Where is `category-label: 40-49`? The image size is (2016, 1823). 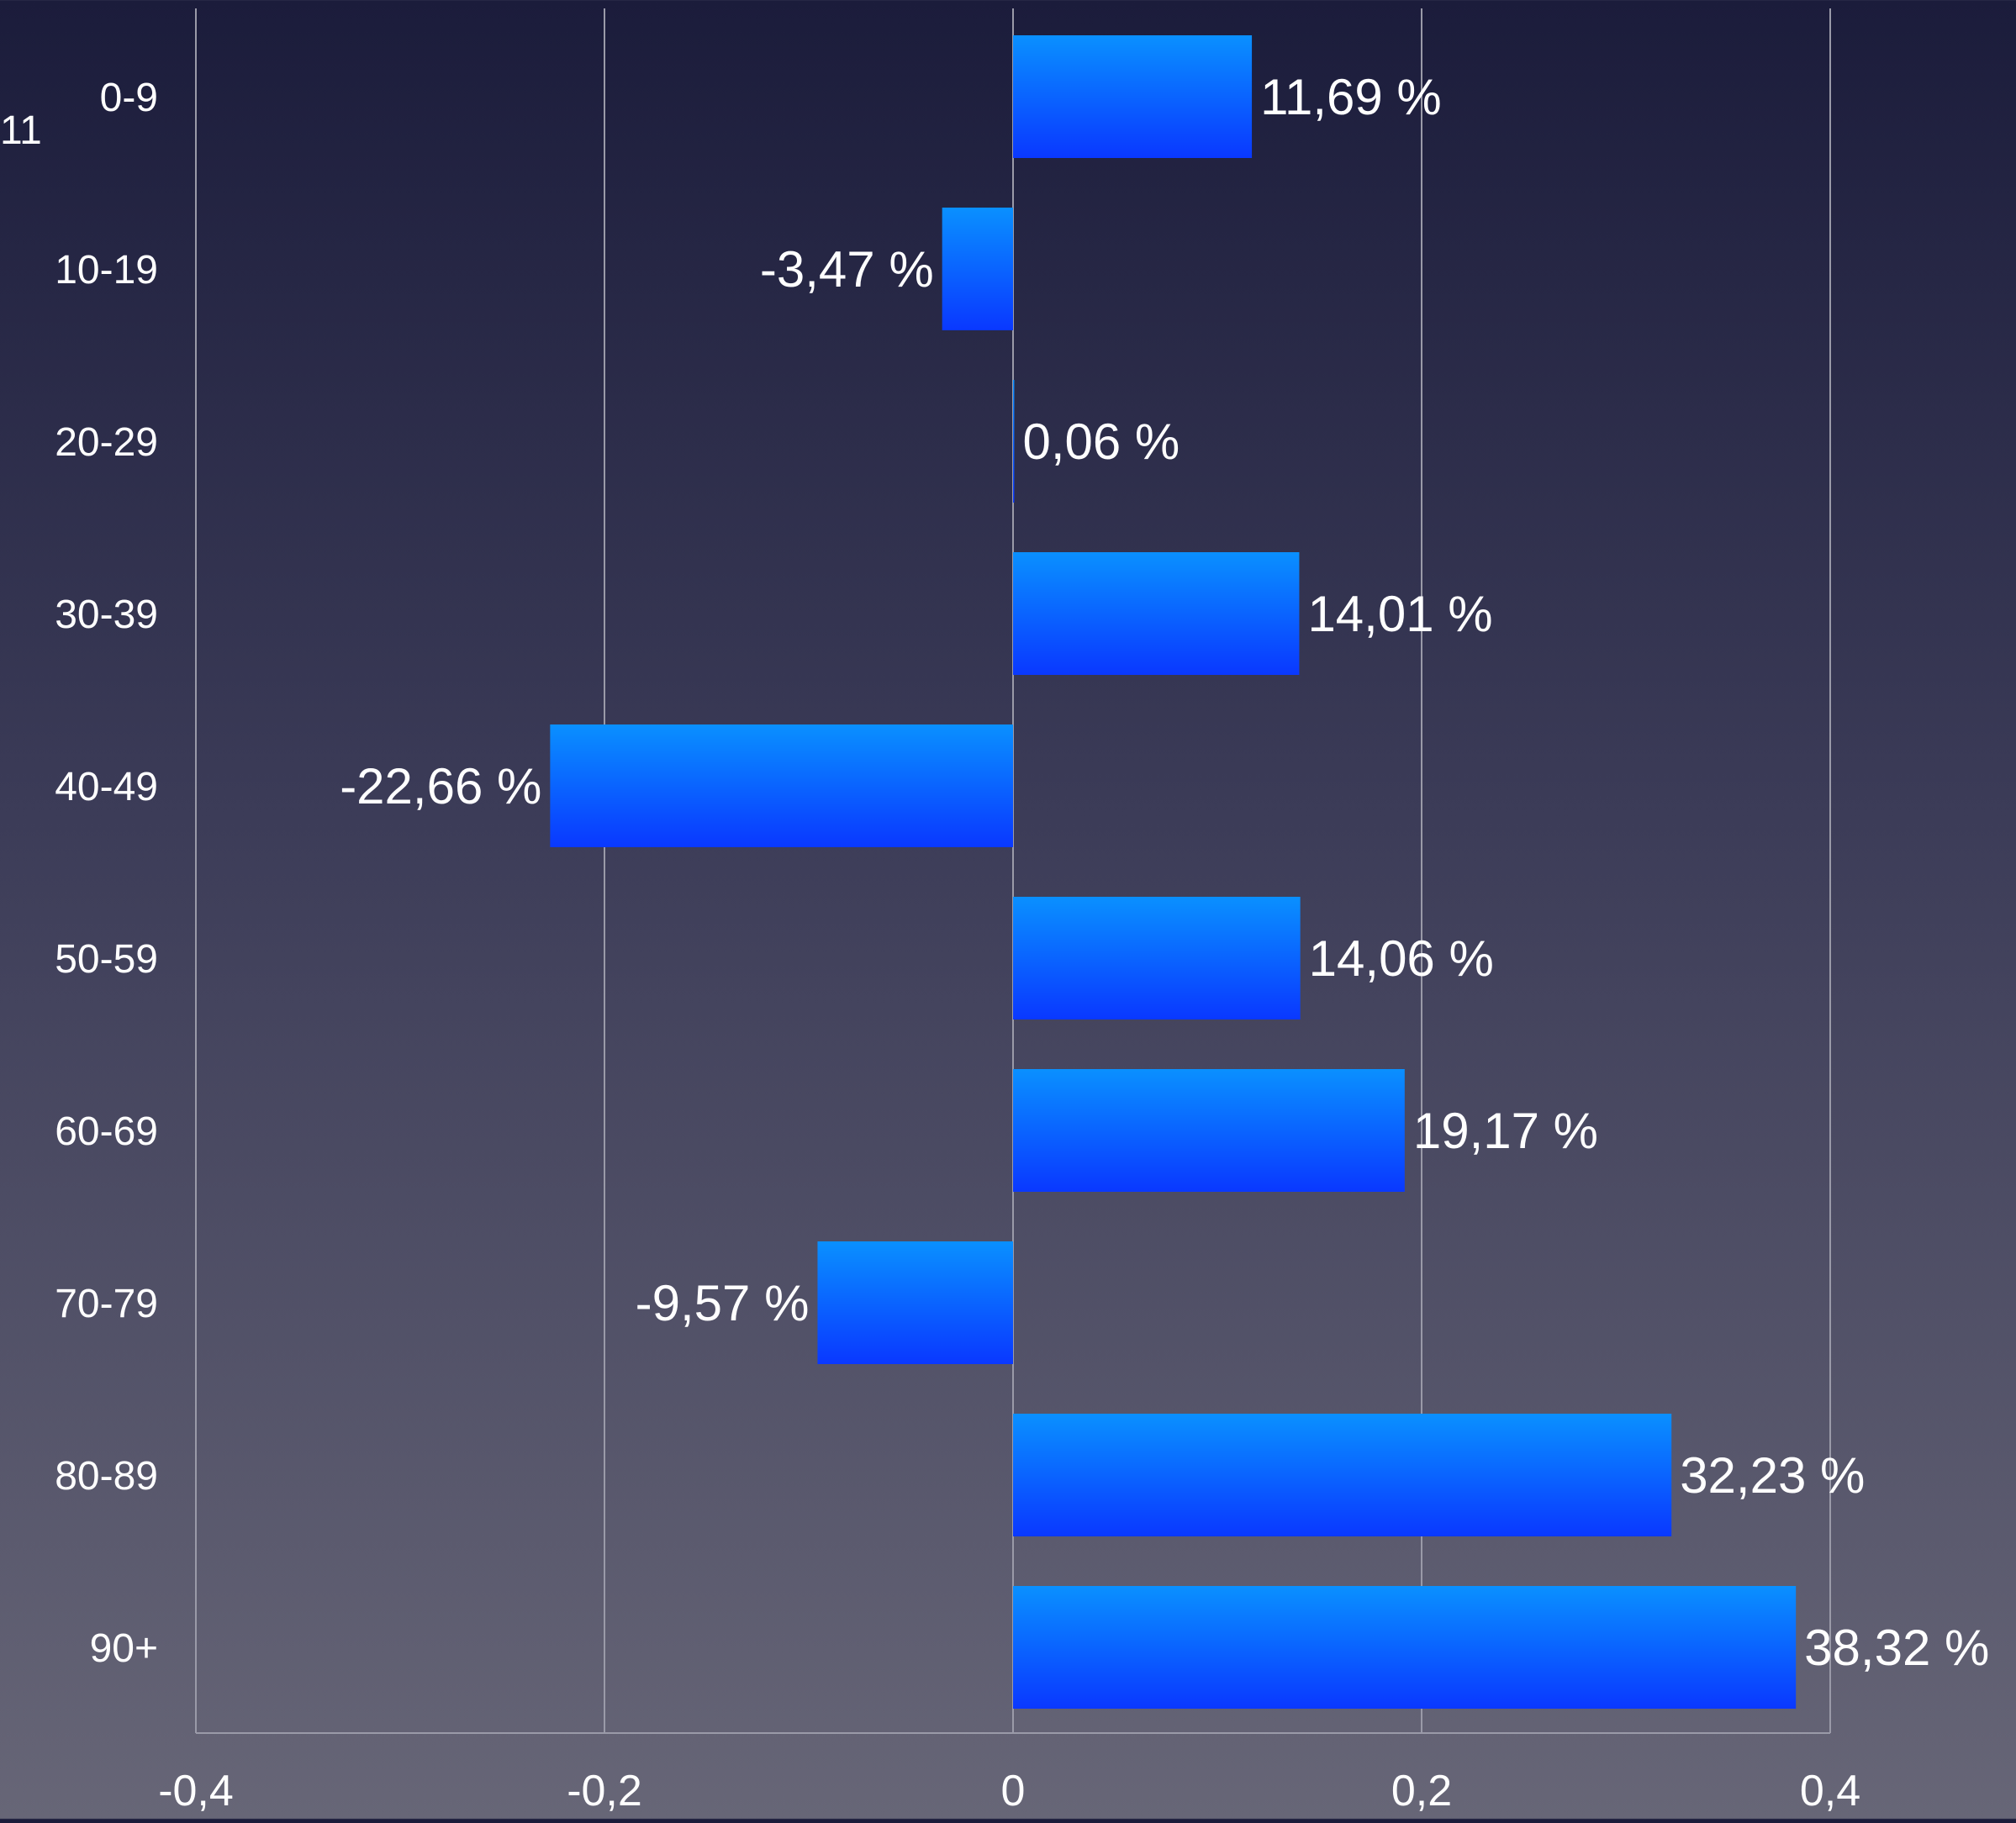 category-label: 40-49 is located at coordinates (106, 787).